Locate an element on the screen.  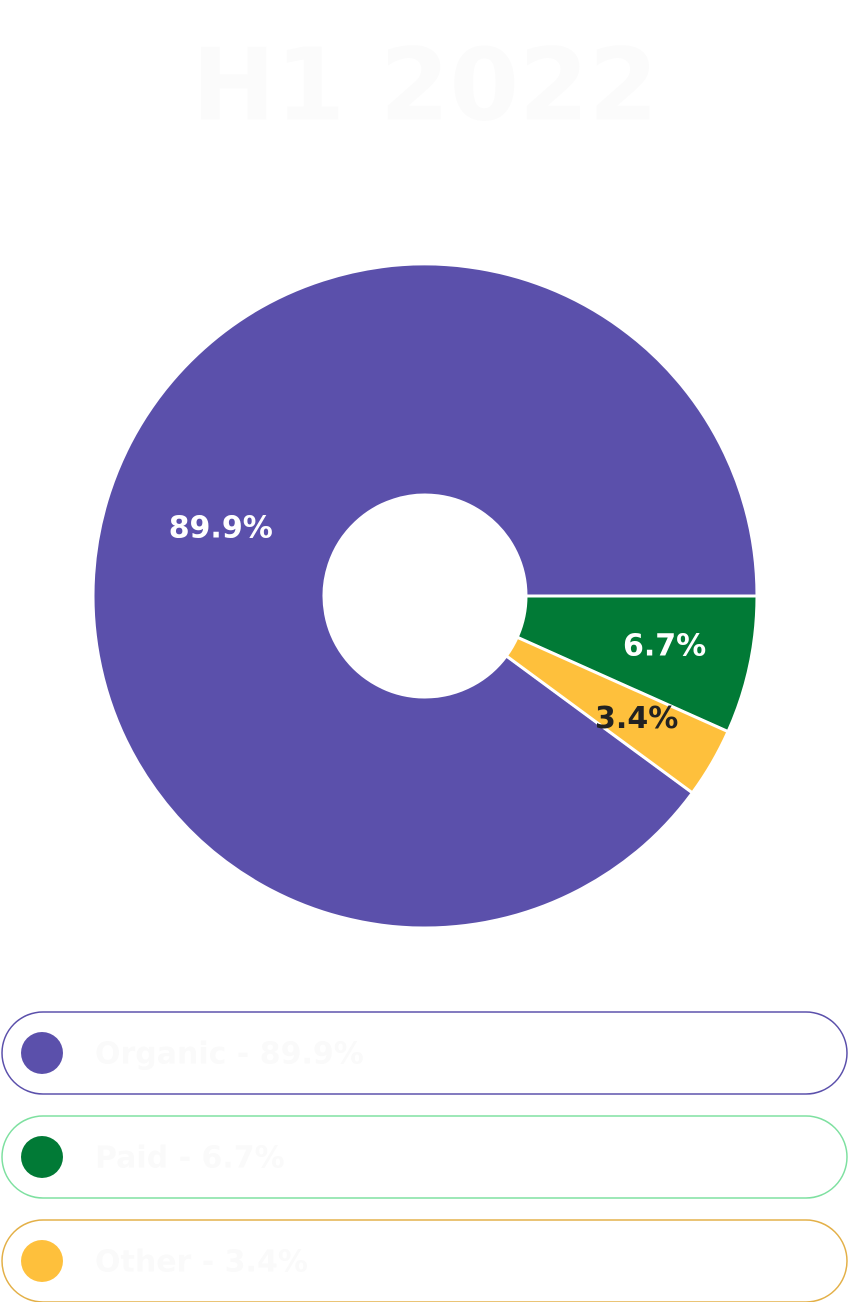
donut-slice is located at coordinates (617, 715).